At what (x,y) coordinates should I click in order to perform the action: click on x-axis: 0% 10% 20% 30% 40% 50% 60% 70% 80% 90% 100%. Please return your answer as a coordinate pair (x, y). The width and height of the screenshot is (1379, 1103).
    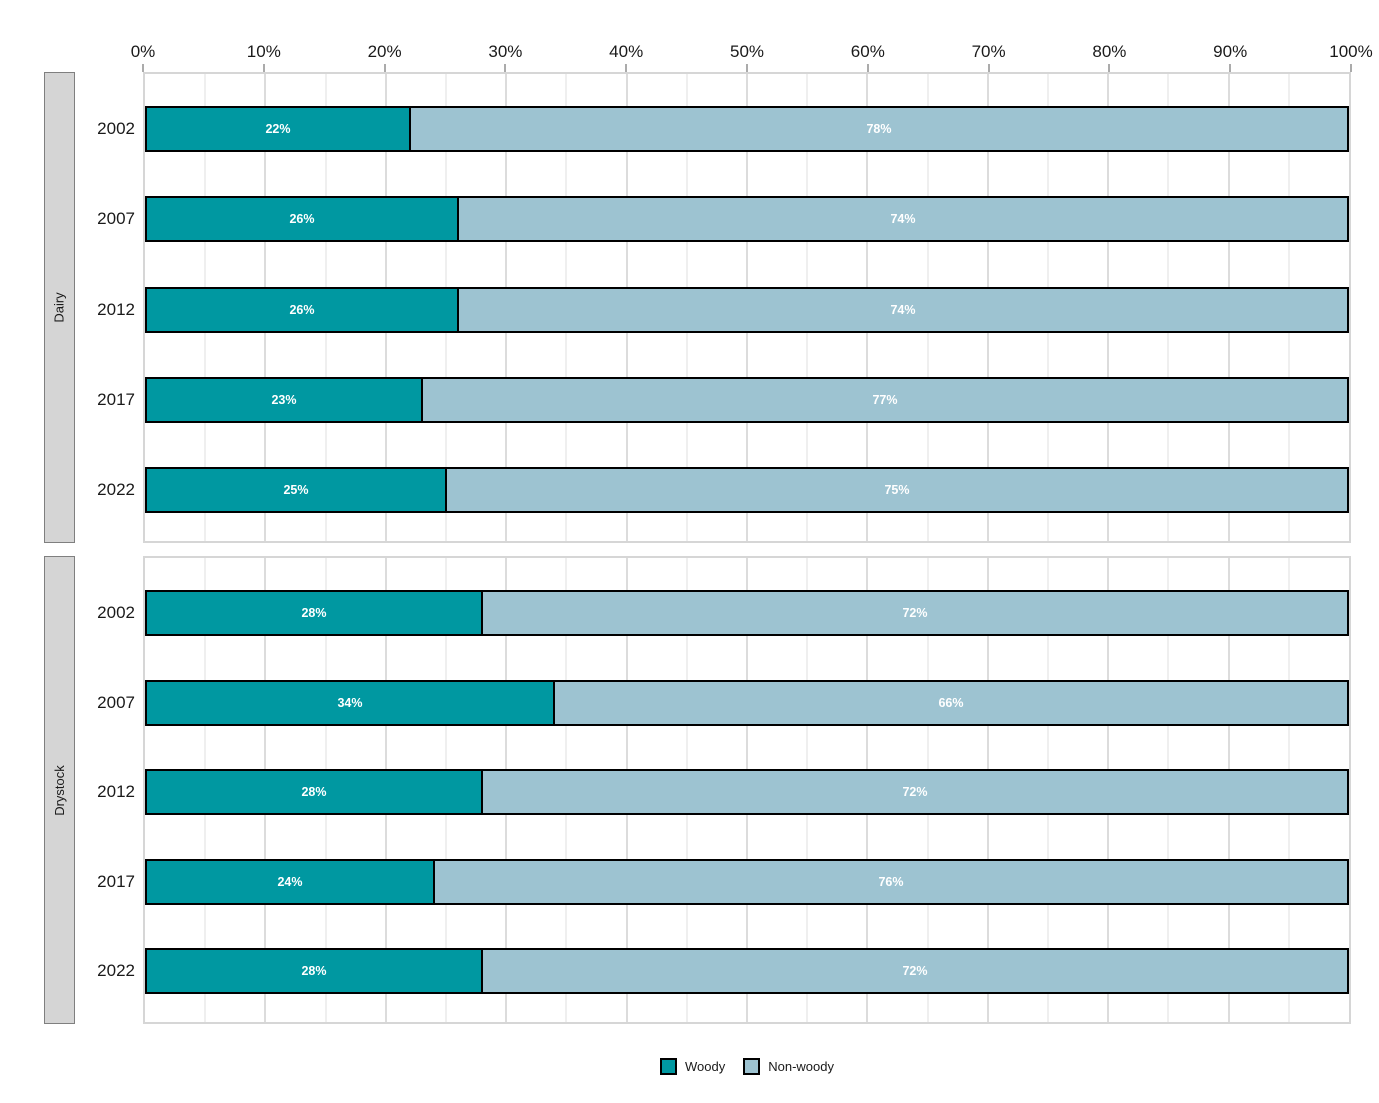
    Looking at the image, I should click on (752, 57).